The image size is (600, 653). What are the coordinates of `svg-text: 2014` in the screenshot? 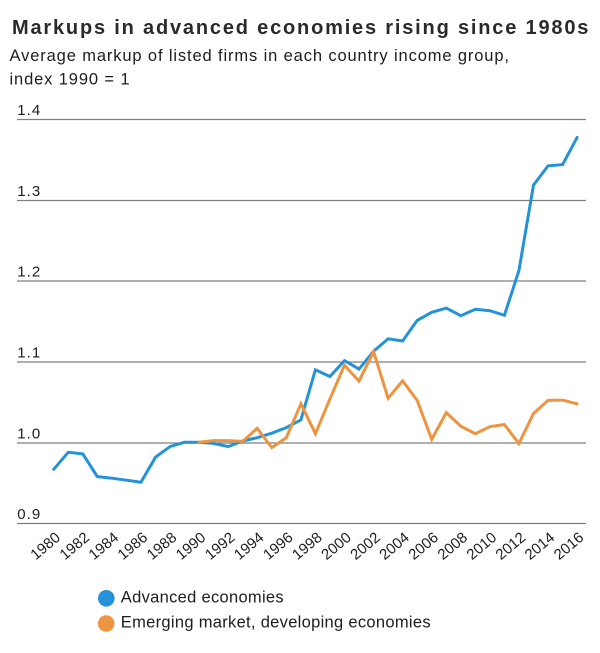 It's located at (540, 546).